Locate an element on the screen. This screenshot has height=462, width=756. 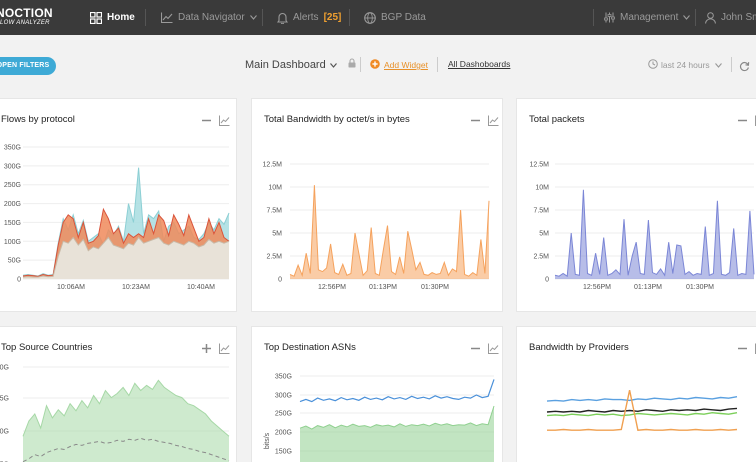
y-tick-label: 0 is located at coordinates (280, 280).